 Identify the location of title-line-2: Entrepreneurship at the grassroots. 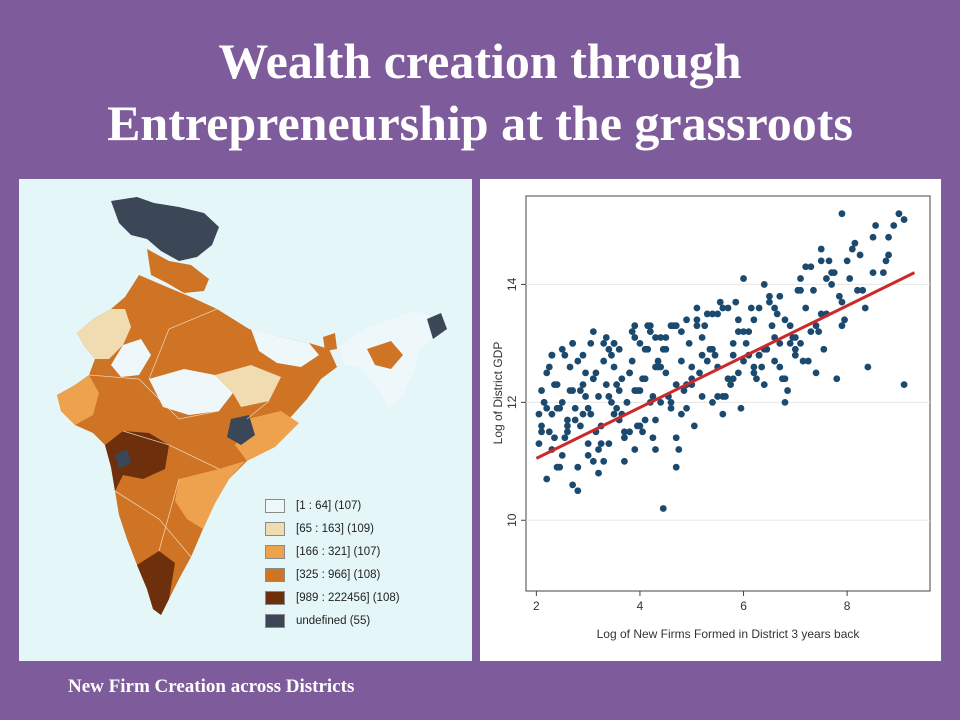
(480, 123).